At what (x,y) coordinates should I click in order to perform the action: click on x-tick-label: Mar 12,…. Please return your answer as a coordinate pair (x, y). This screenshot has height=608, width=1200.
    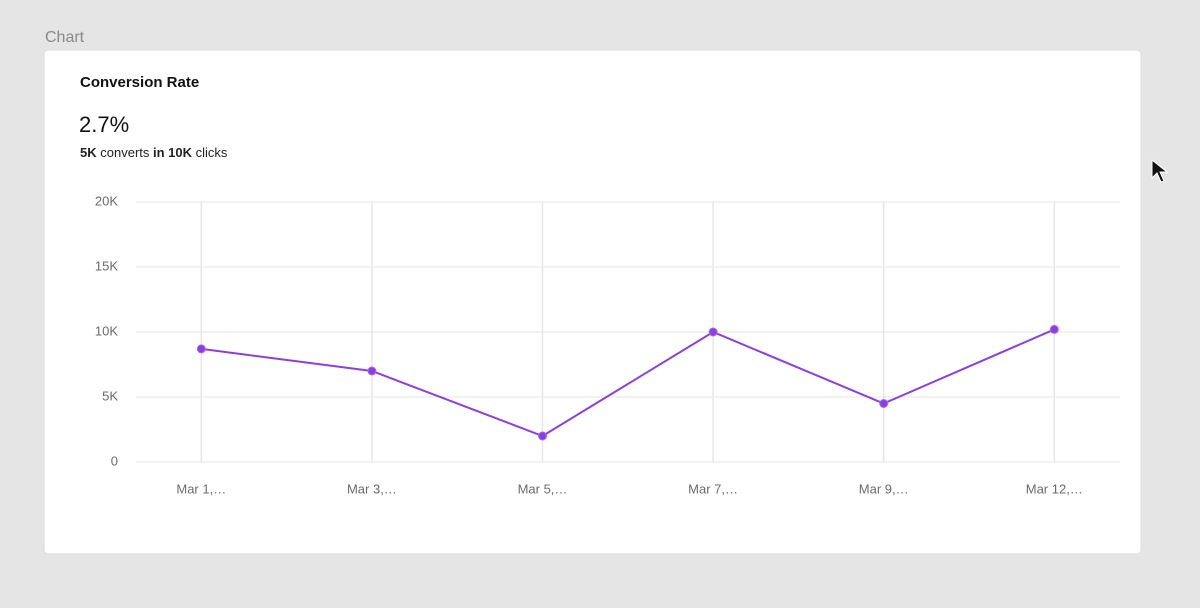
    Looking at the image, I should click on (1054, 488).